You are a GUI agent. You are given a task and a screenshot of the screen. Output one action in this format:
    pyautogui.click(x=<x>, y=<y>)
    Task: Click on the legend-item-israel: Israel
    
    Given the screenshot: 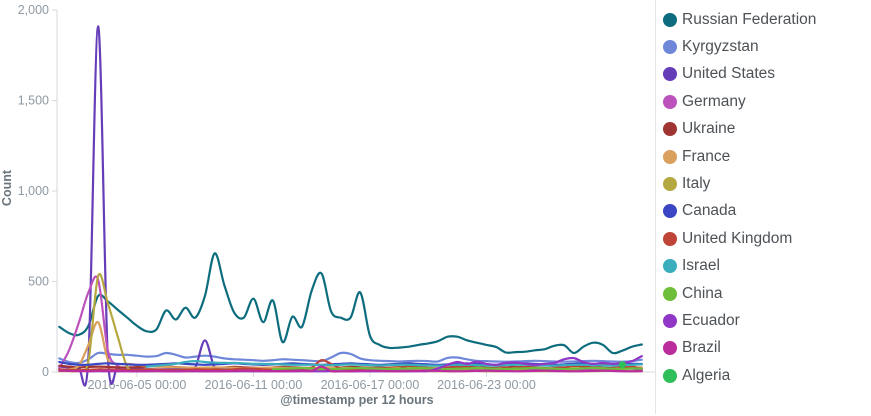 What is the action you would take?
    pyautogui.click(x=763, y=266)
    